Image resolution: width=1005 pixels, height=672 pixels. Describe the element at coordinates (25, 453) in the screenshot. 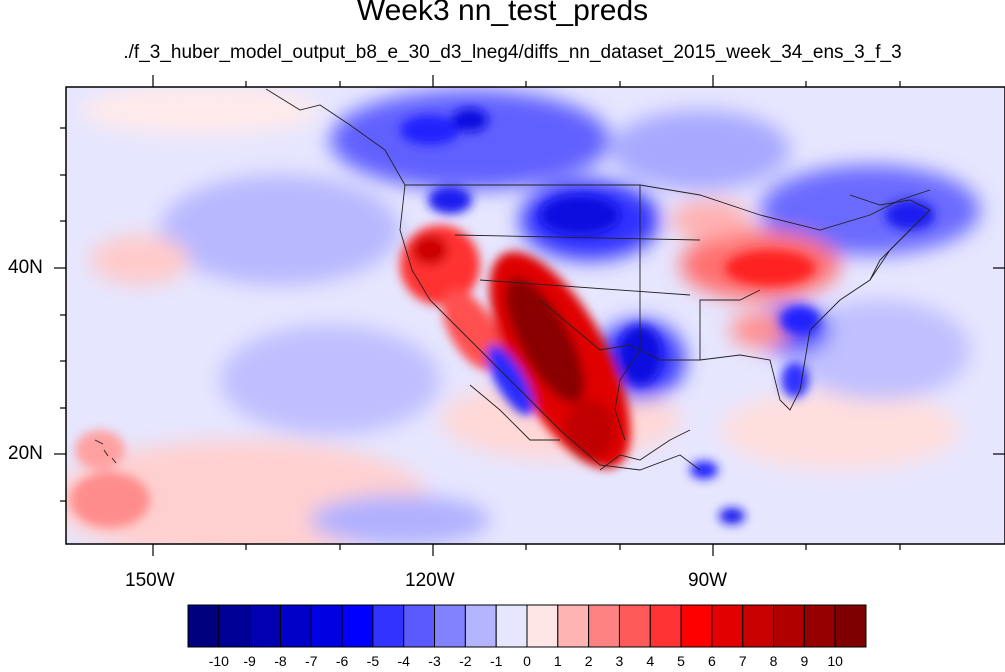

I see `y-tick-label: 20N` at that location.